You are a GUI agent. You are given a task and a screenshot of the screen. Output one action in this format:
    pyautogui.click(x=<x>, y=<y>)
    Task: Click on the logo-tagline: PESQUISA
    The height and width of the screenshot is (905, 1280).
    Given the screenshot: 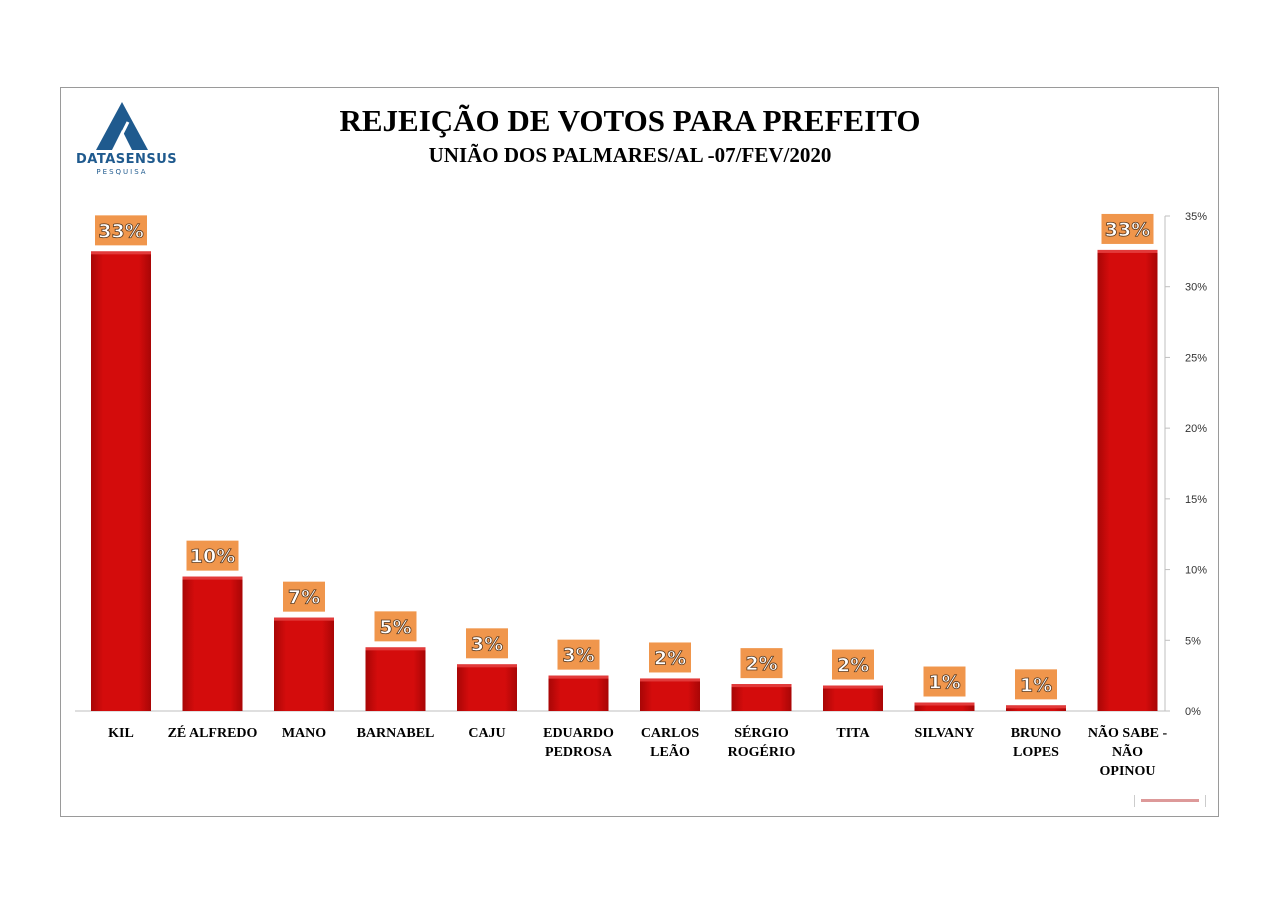 What is the action you would take?
    pyautogui.click(x=122, y=172)
    